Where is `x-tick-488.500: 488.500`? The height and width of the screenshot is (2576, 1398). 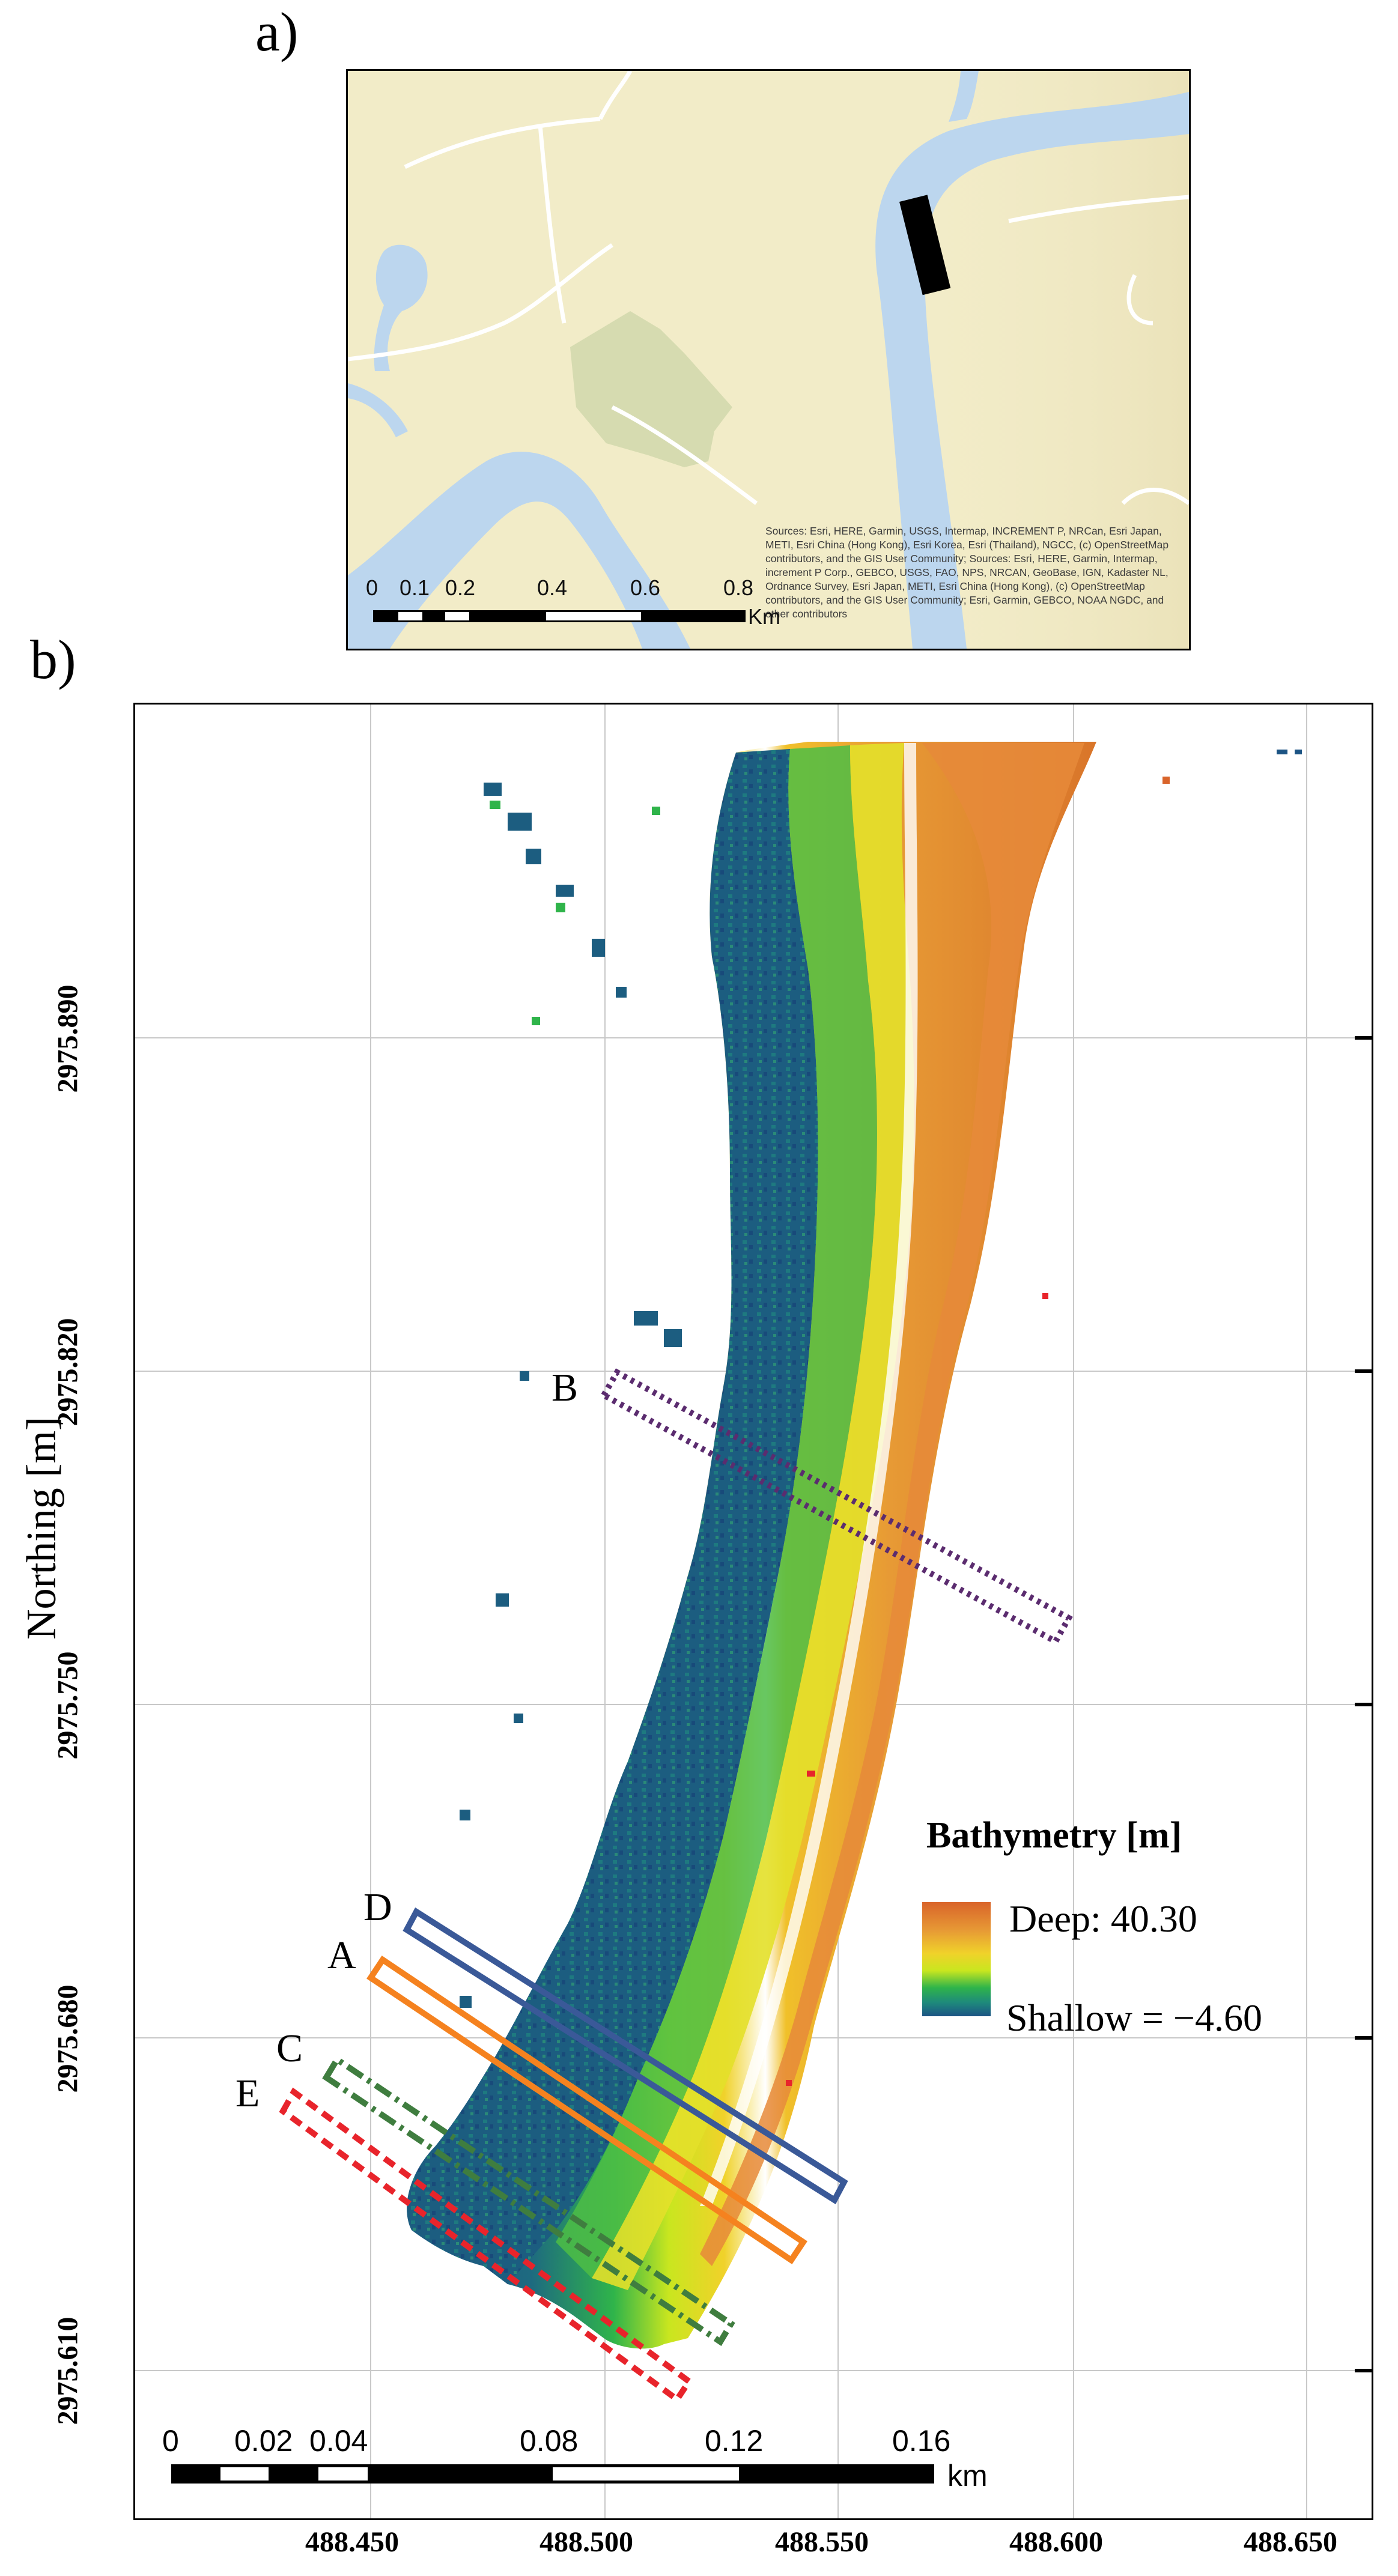
x-tick-488.500: 488.500 is located at coordinates (586, 2542).